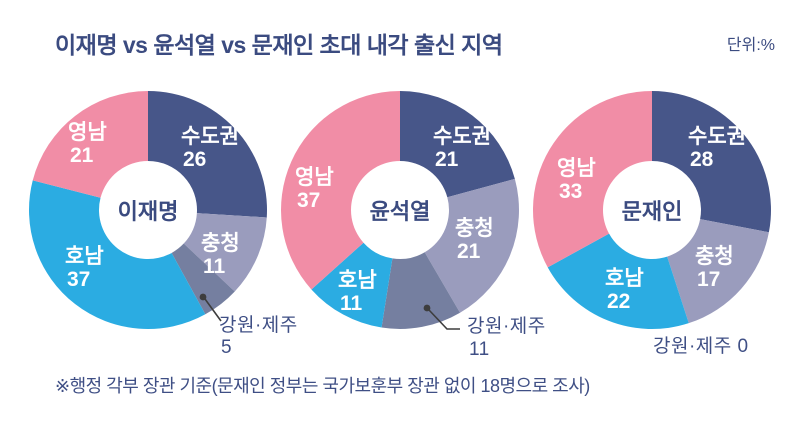  Describe the element at coordinates (279, 45) in the screenshot. I see `page-title: 이재명 vs 윤석열 vs 문재인 초대 내각 출신 지역` at that location.